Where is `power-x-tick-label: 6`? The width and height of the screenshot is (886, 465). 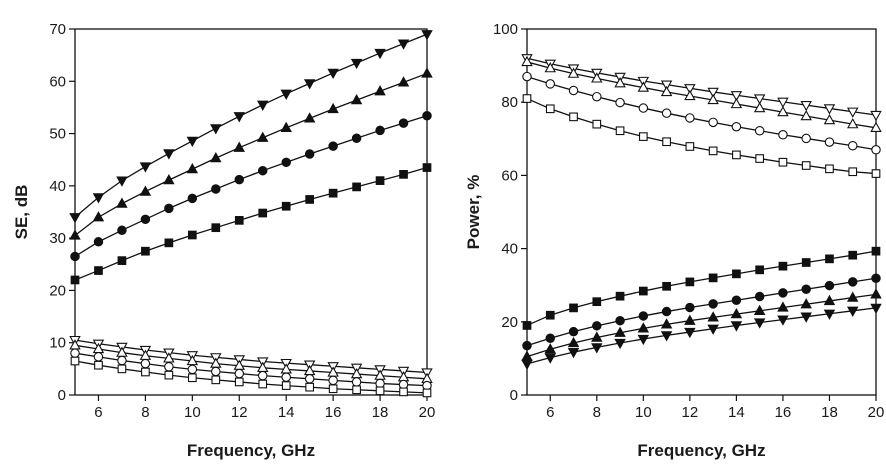
power-x-tick-label: 6 is located at coordinates (550, 412).